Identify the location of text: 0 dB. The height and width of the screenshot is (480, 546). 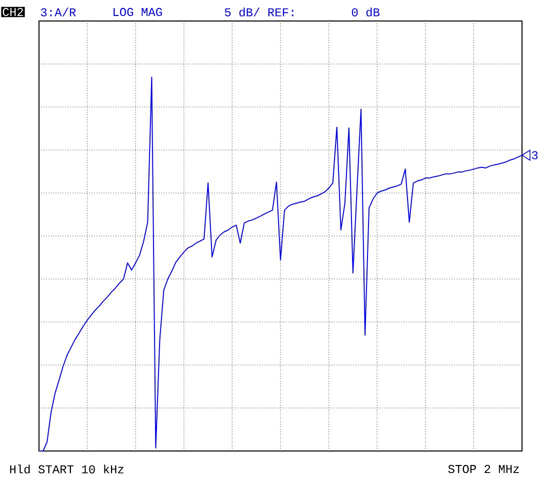
(366, 12).